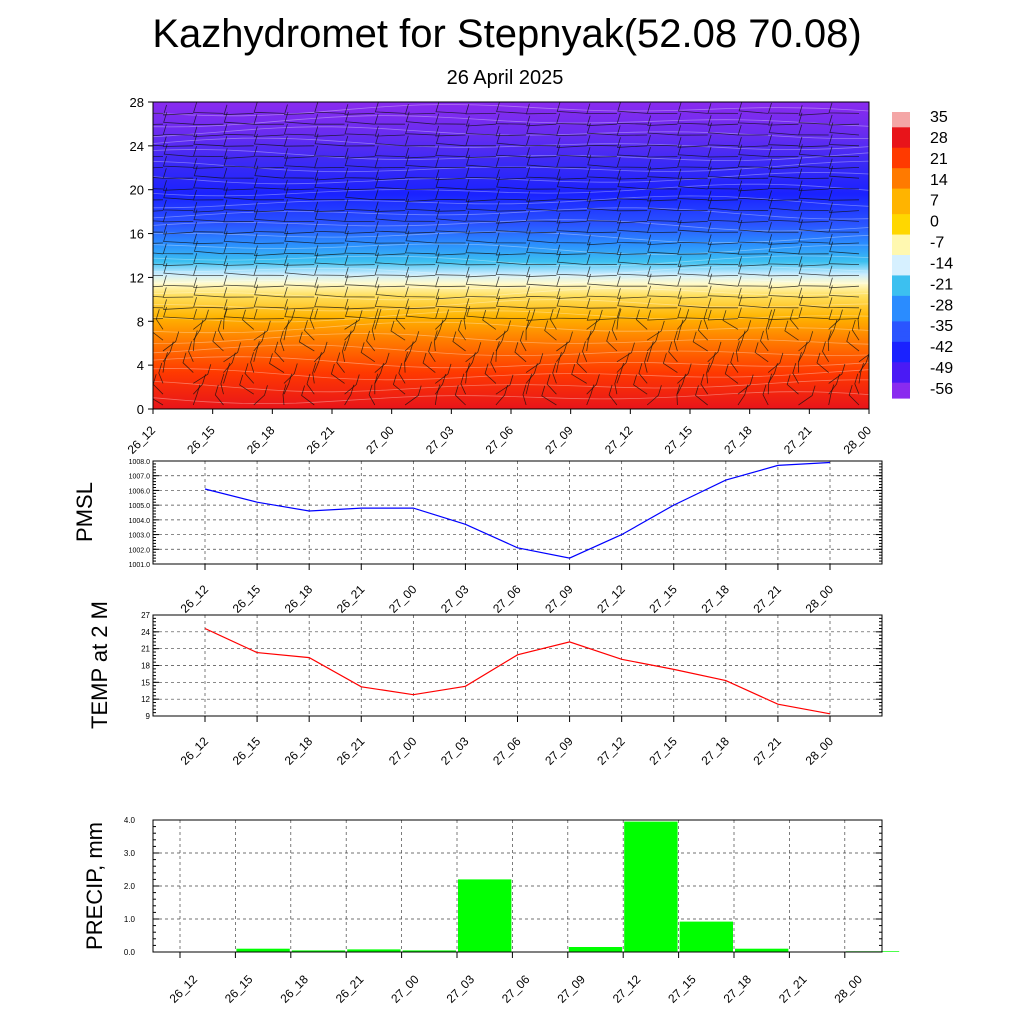  I want to click on x-tick-label: 26_18, so click(294, 989).